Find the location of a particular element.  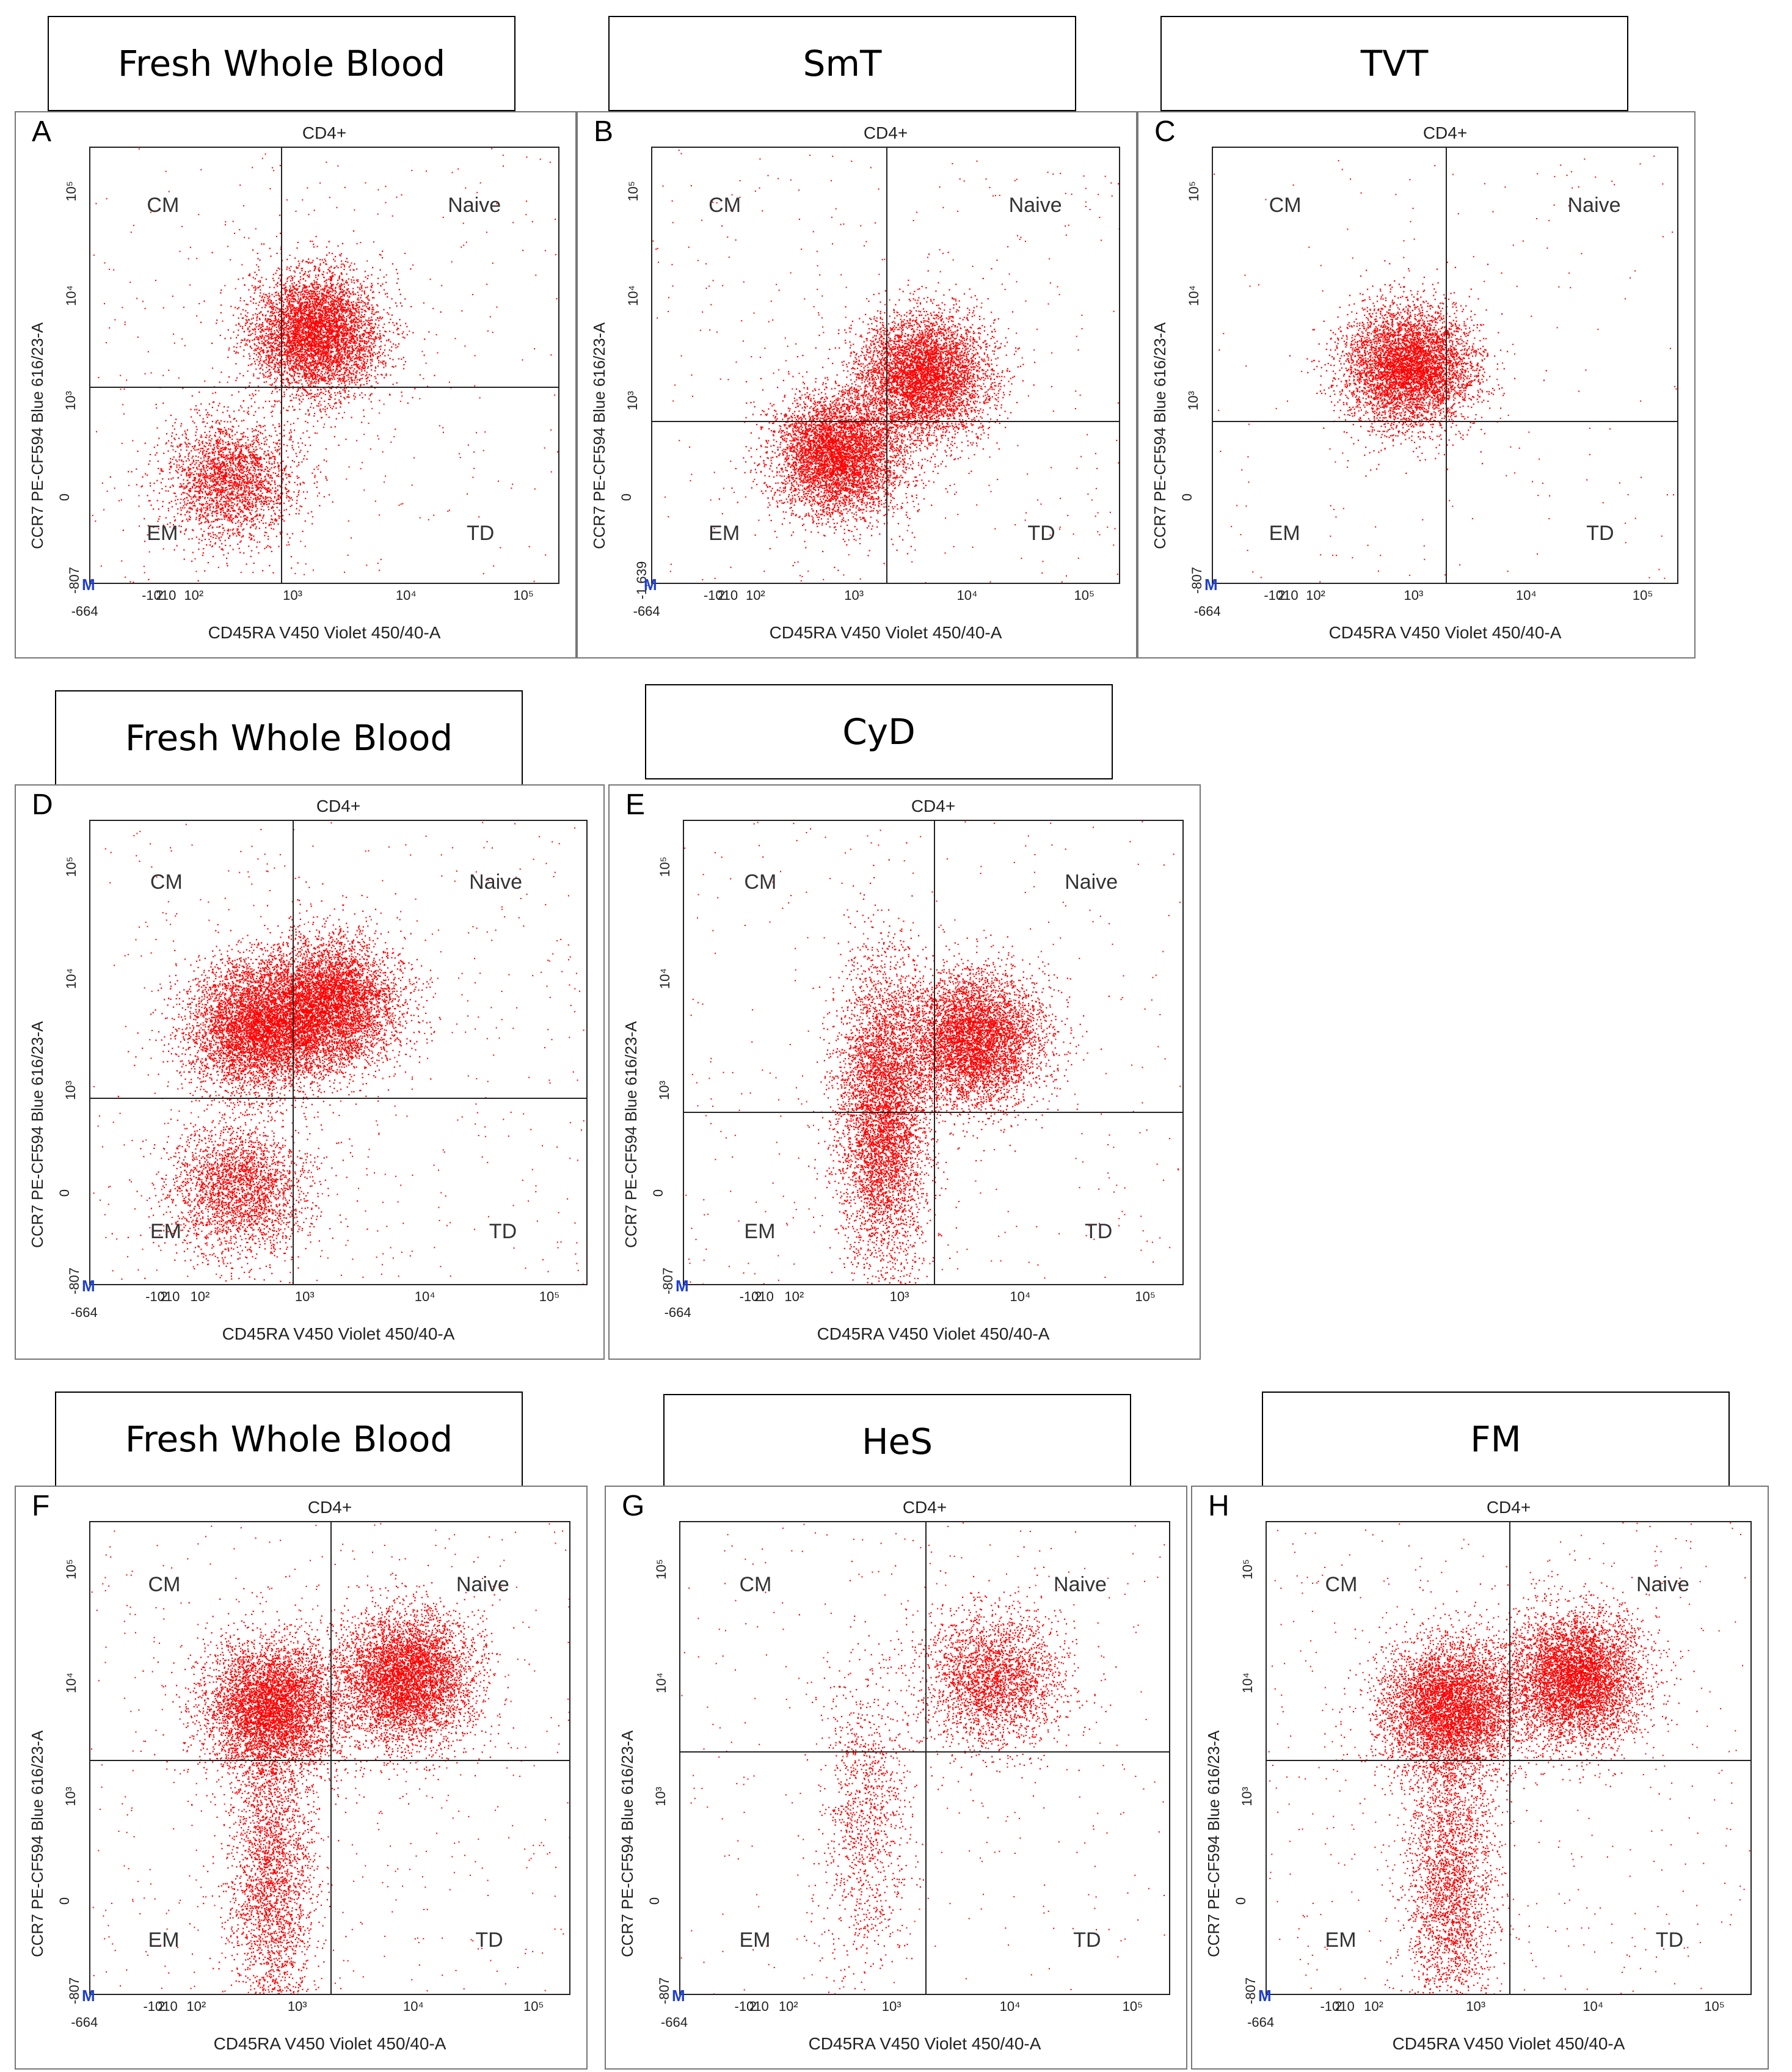

title-box-e: CyD is located at coordinates (879, 731).